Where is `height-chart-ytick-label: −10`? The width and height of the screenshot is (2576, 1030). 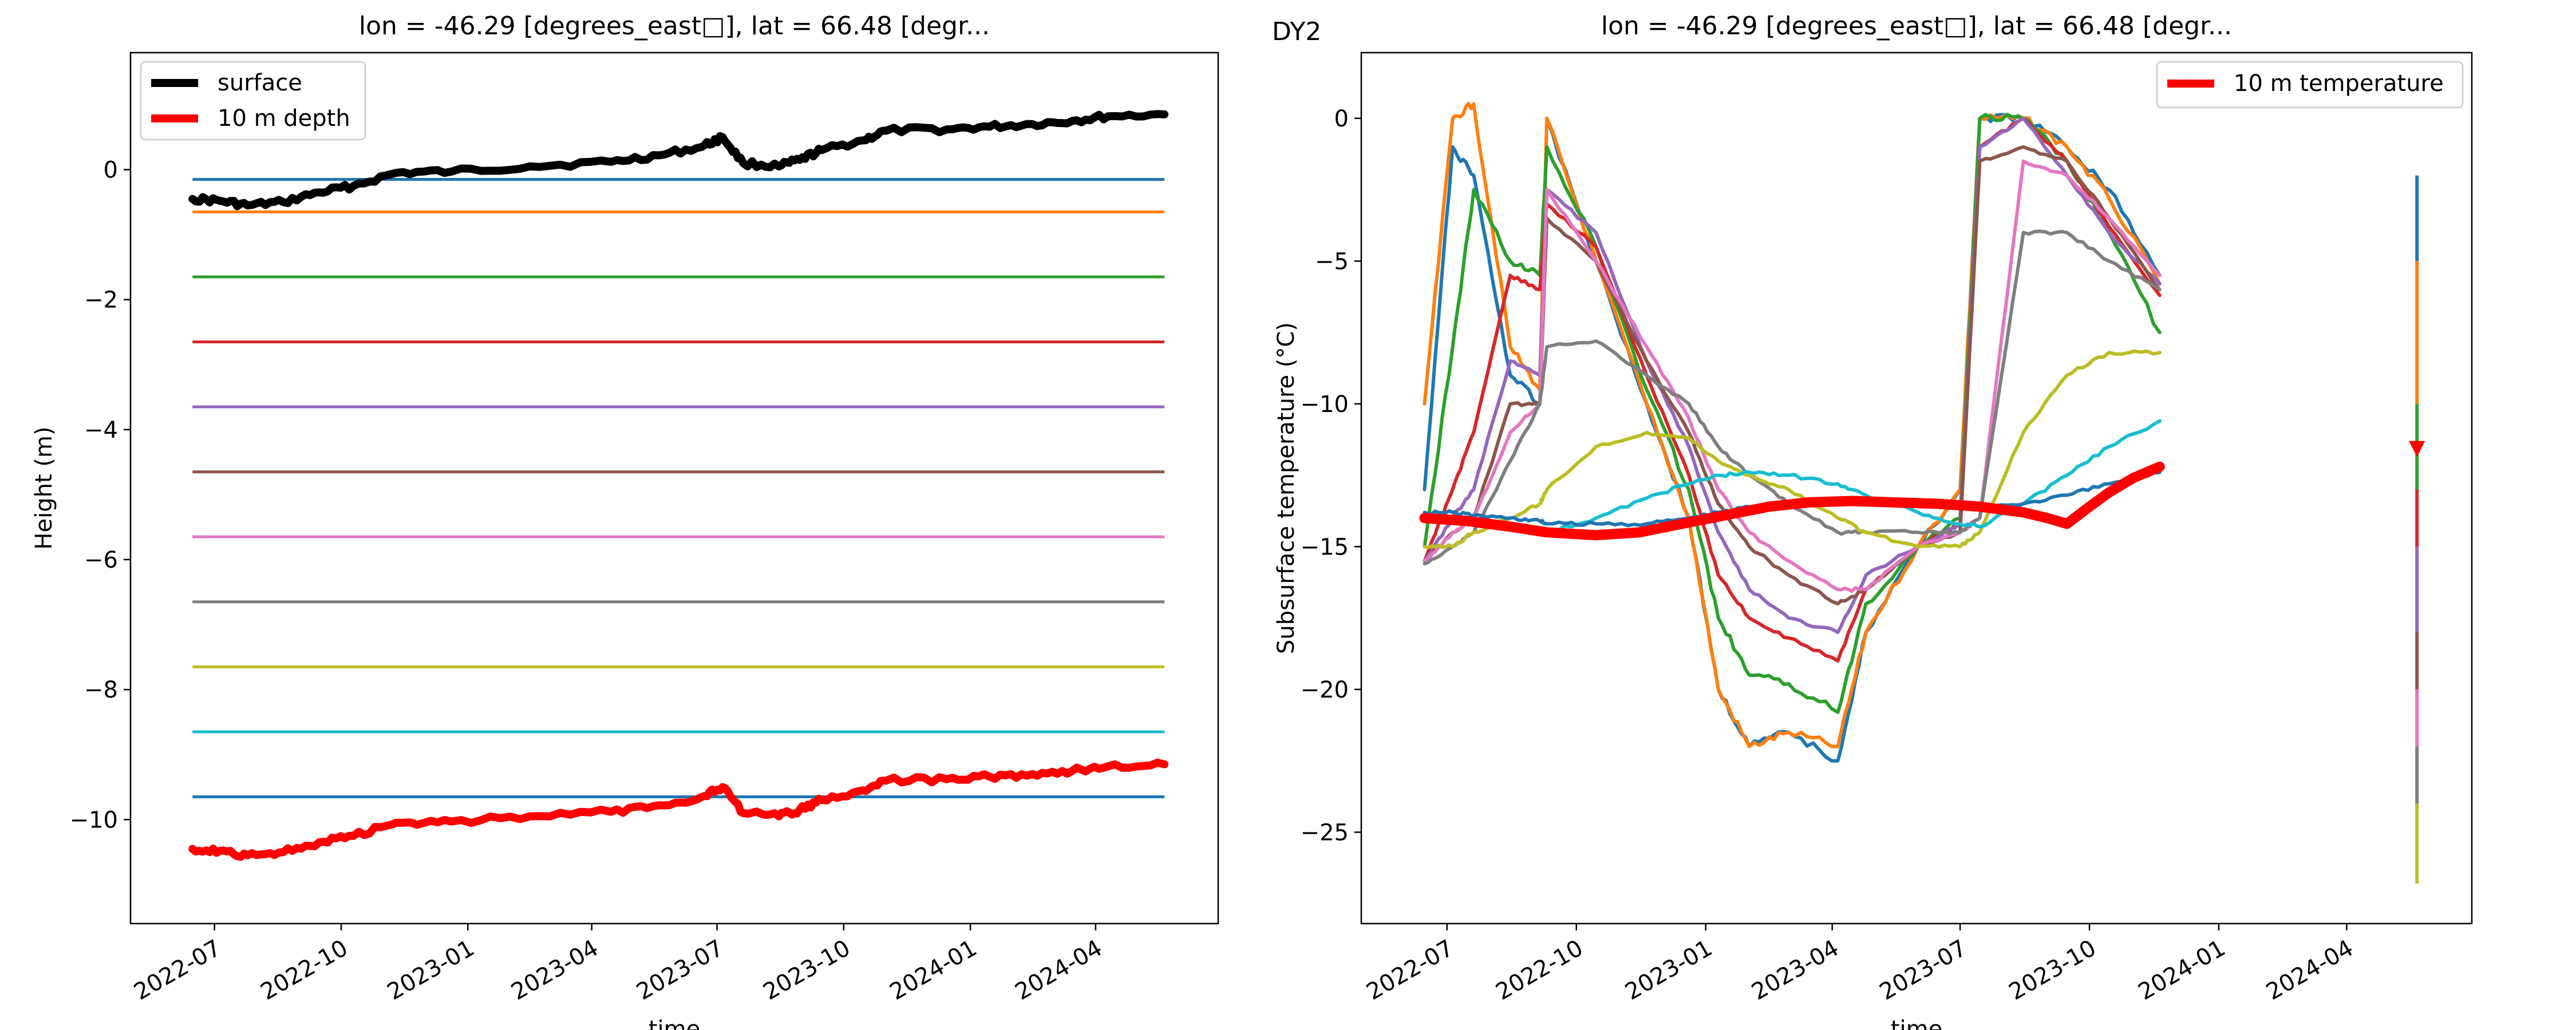 height-chart-ytick-label: −10 is located at coordinates (94, 820).